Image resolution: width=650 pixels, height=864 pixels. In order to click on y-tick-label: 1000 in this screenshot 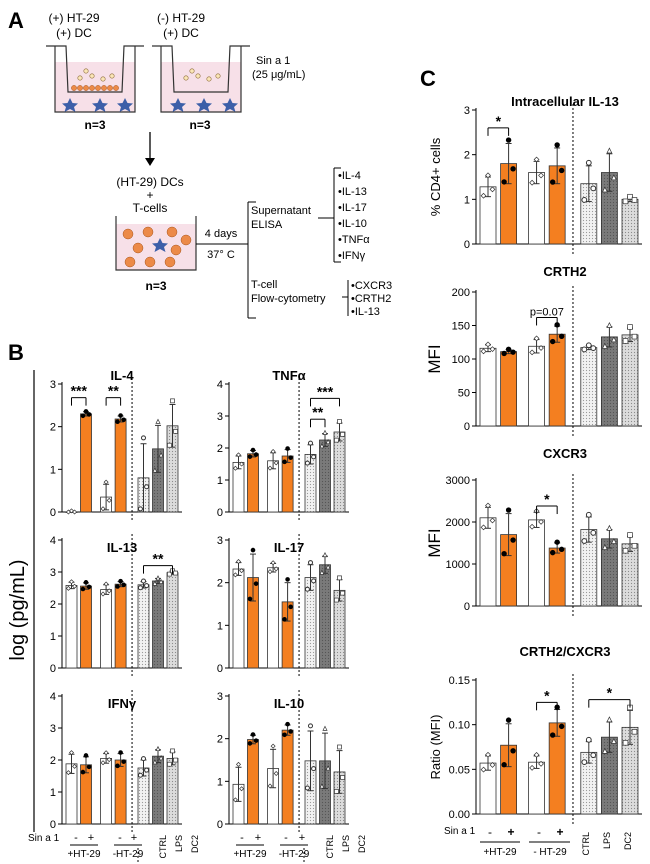, I will do `click(458, 565)`.